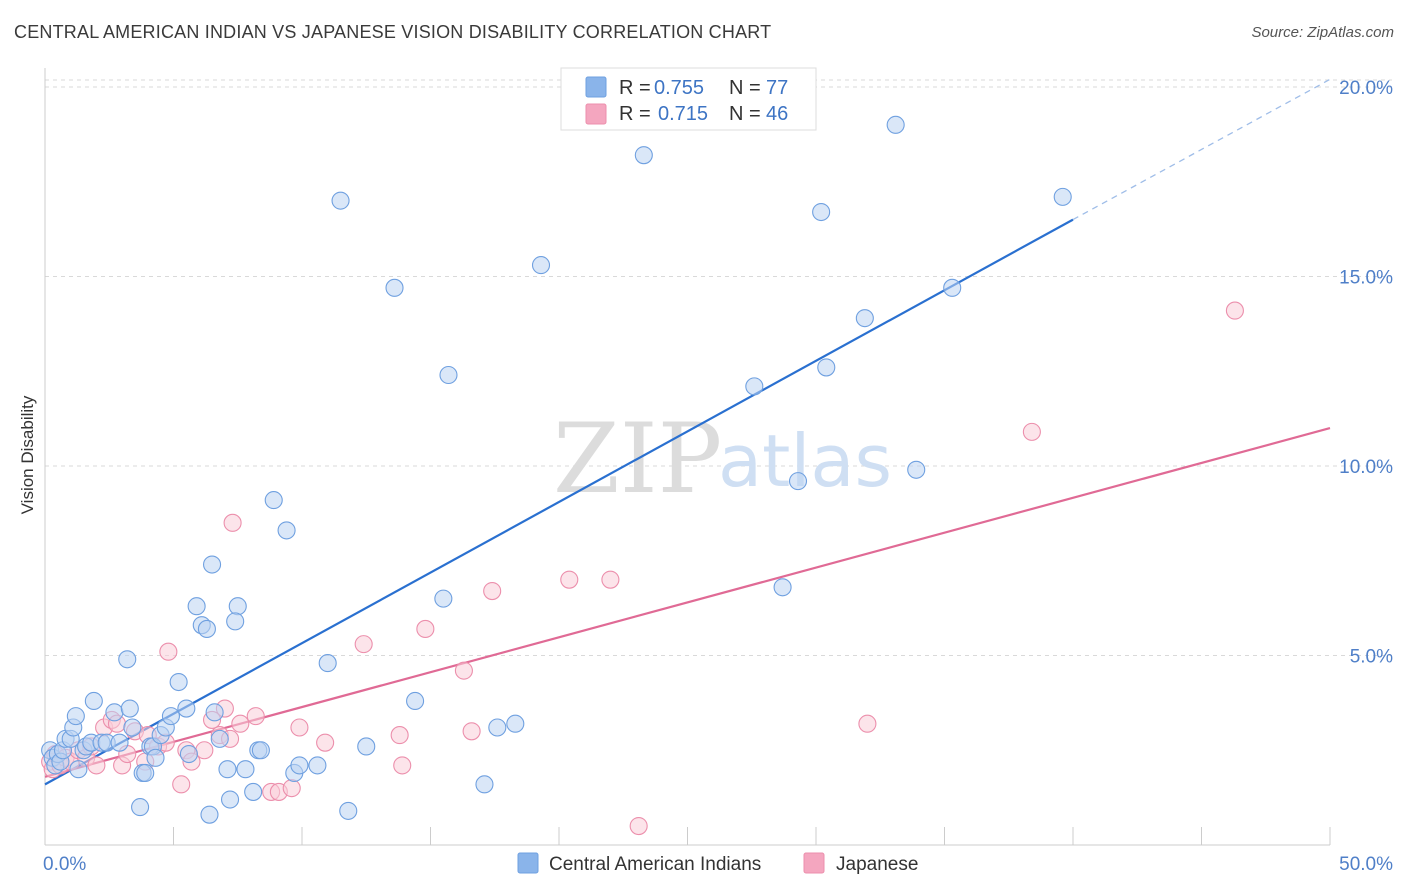 The image size is (1406, 892). I want to click on legend-n-label-1: N =, so click(745, 88).